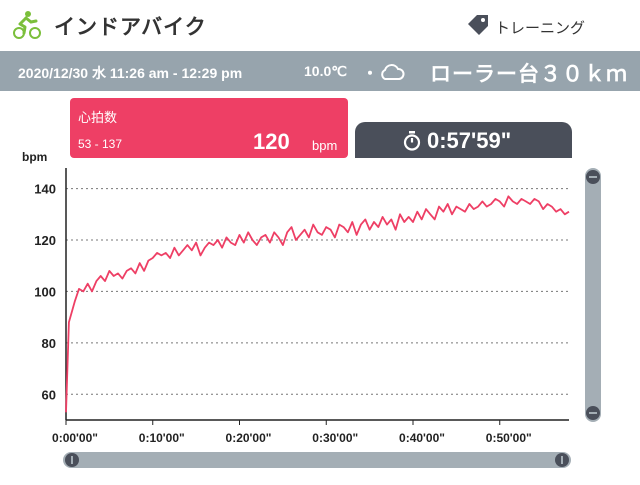 The width and height of the screenshot is (640, 485). What do you see at coordinates (49, 343) in the screenshot?
I see `y-tick-label: 80` at bounding box center [49, 343].